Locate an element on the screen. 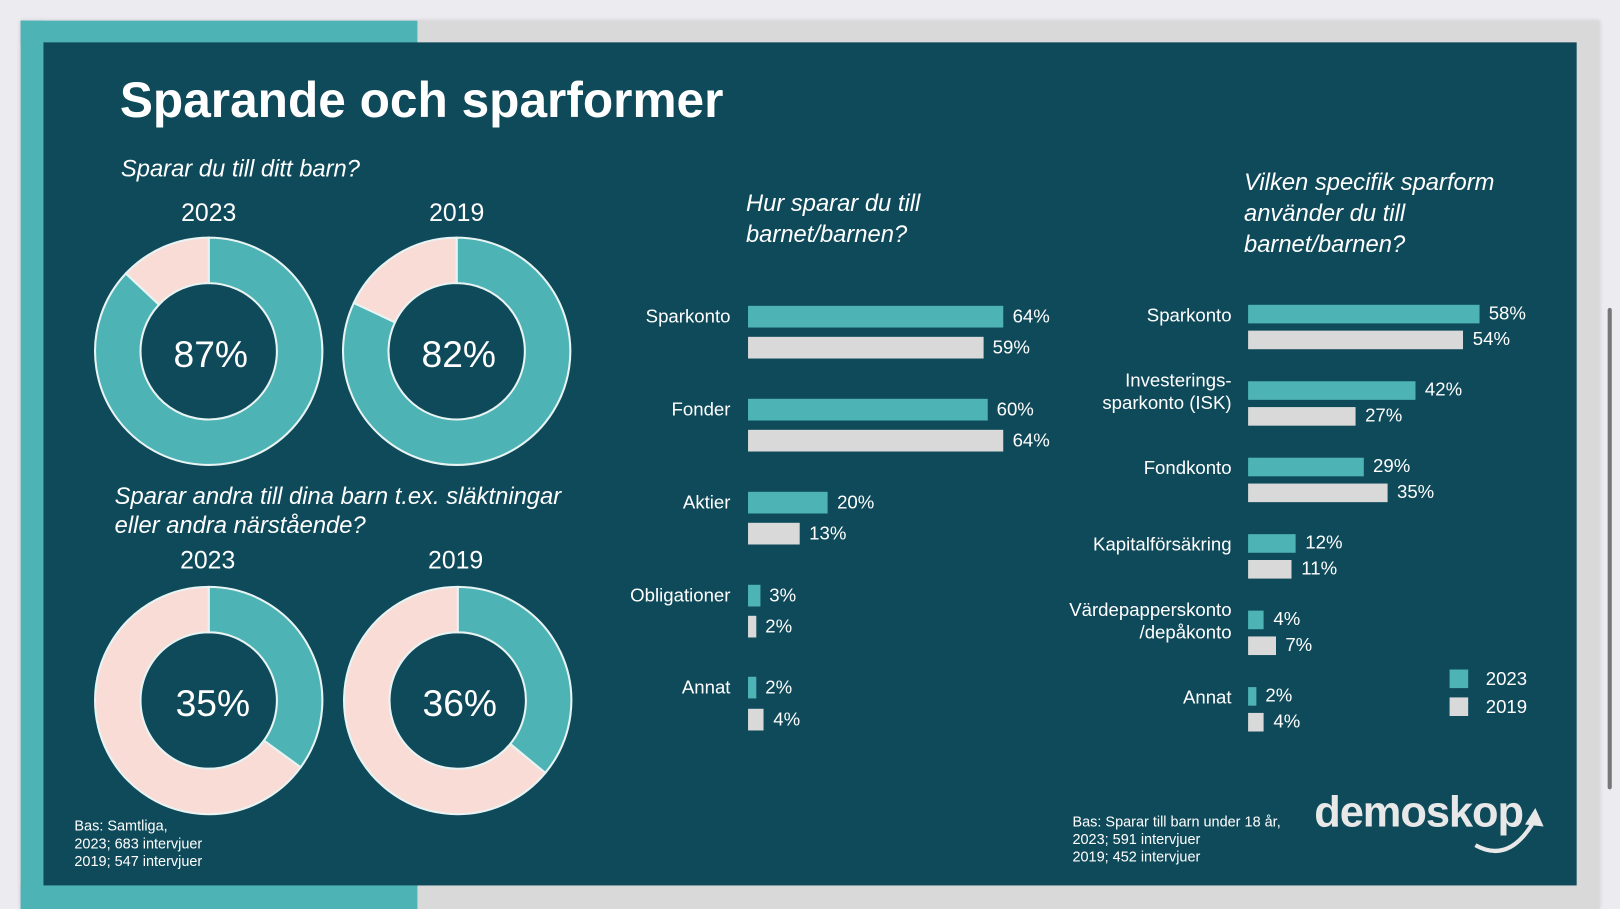 The width and height of the screenshot is (1620, 909). title-line: Vilken specifik sparform is located at coordinates (1369, 182).